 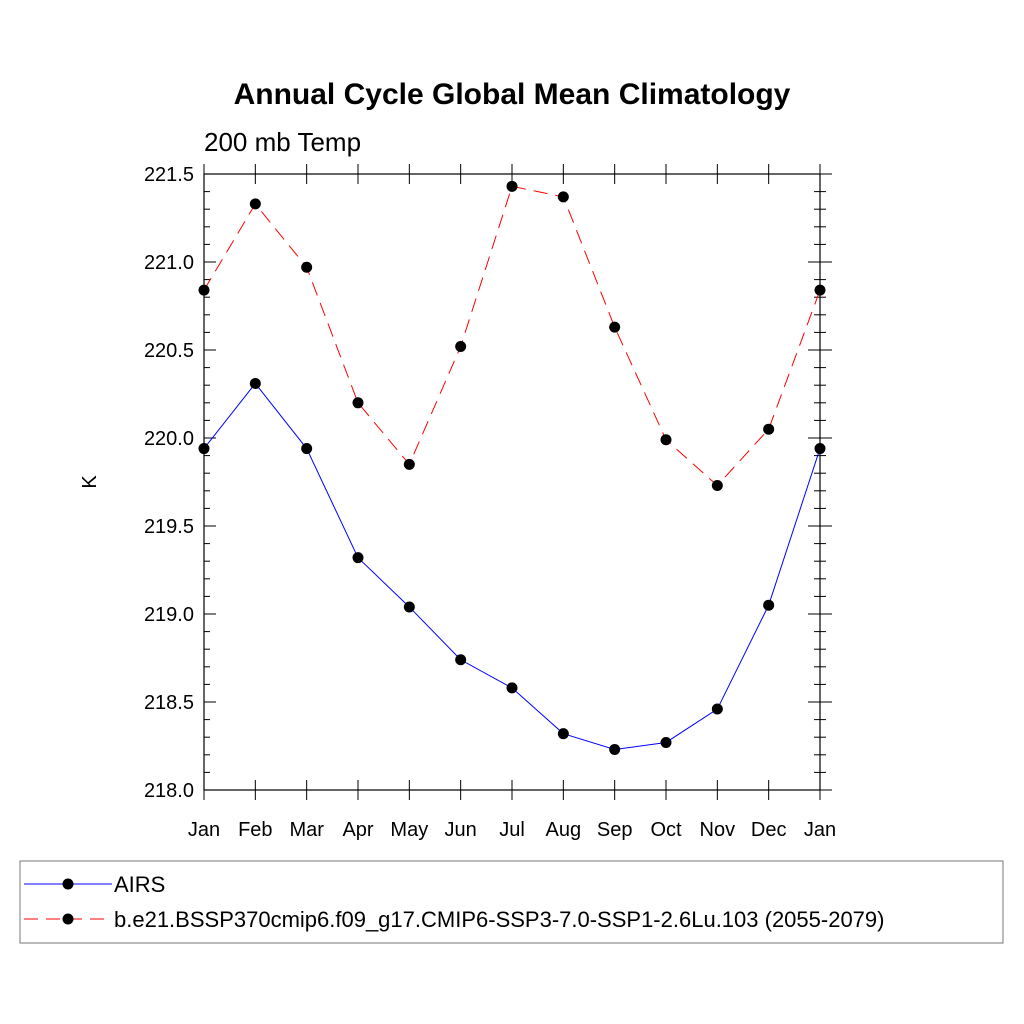 I want to click on x-tick-label: Aug, so click(x=564, y=830).